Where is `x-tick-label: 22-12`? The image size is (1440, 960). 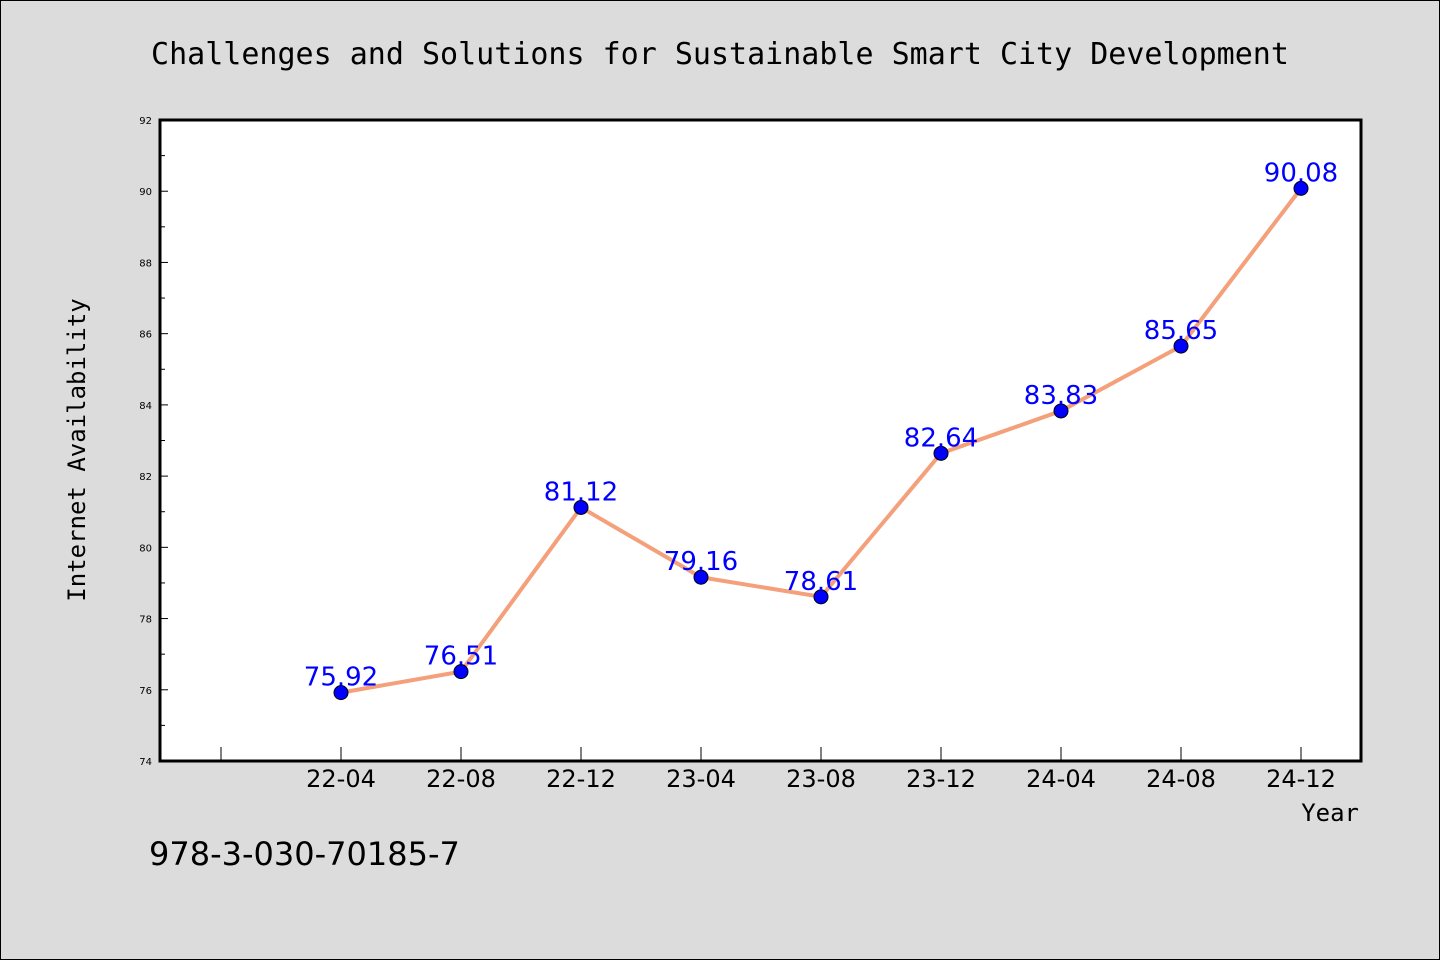
x-tick-label: 22-12 is located at coordinates (581, 779).